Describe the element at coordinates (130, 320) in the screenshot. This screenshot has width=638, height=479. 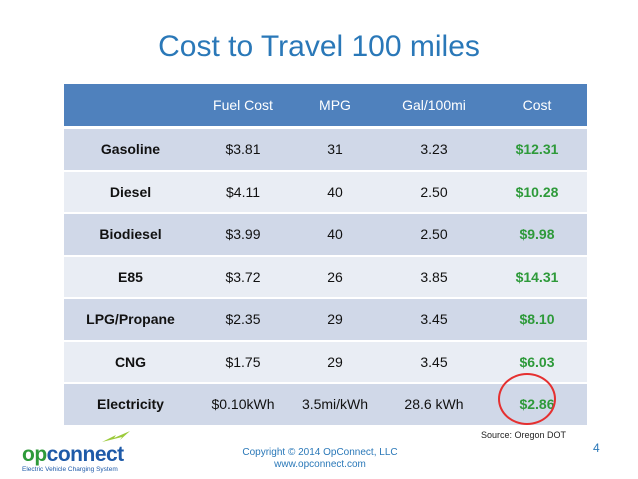
I see `fuel-name: LPG/Propane` at that location.